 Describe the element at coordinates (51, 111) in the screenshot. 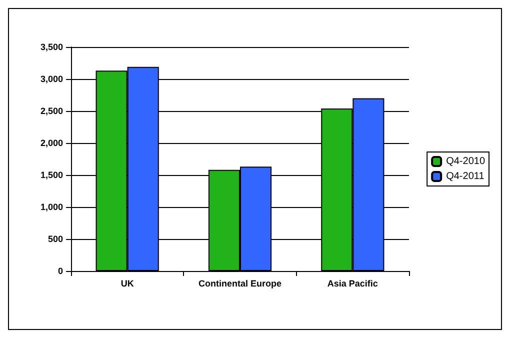

I see `y-tick-label: 2,500` at that location.